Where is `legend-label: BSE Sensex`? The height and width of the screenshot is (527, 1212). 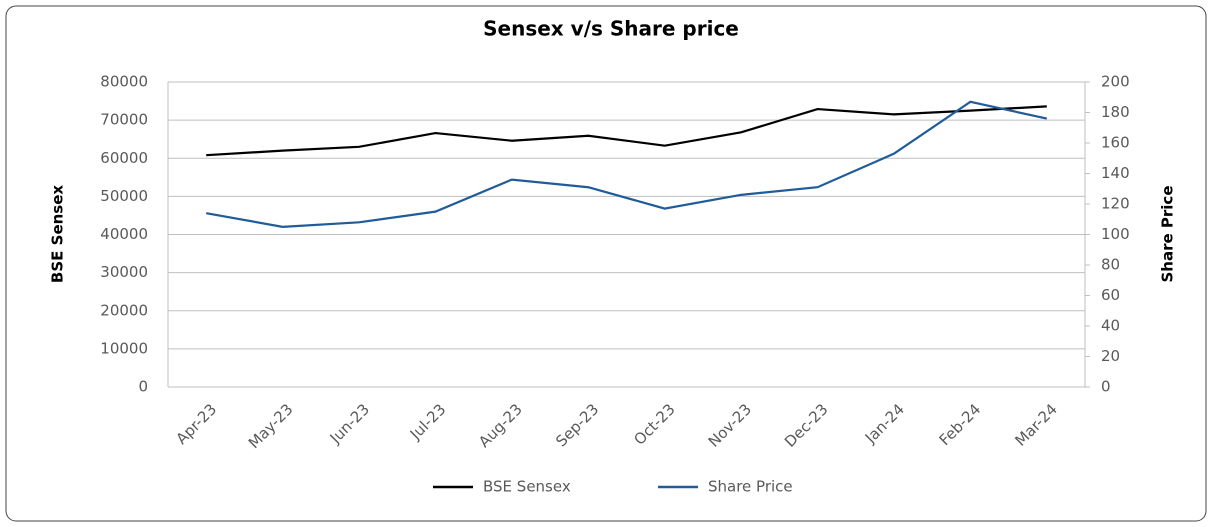
legend-label: BSE Sensex is located at coordinates (527, 487).